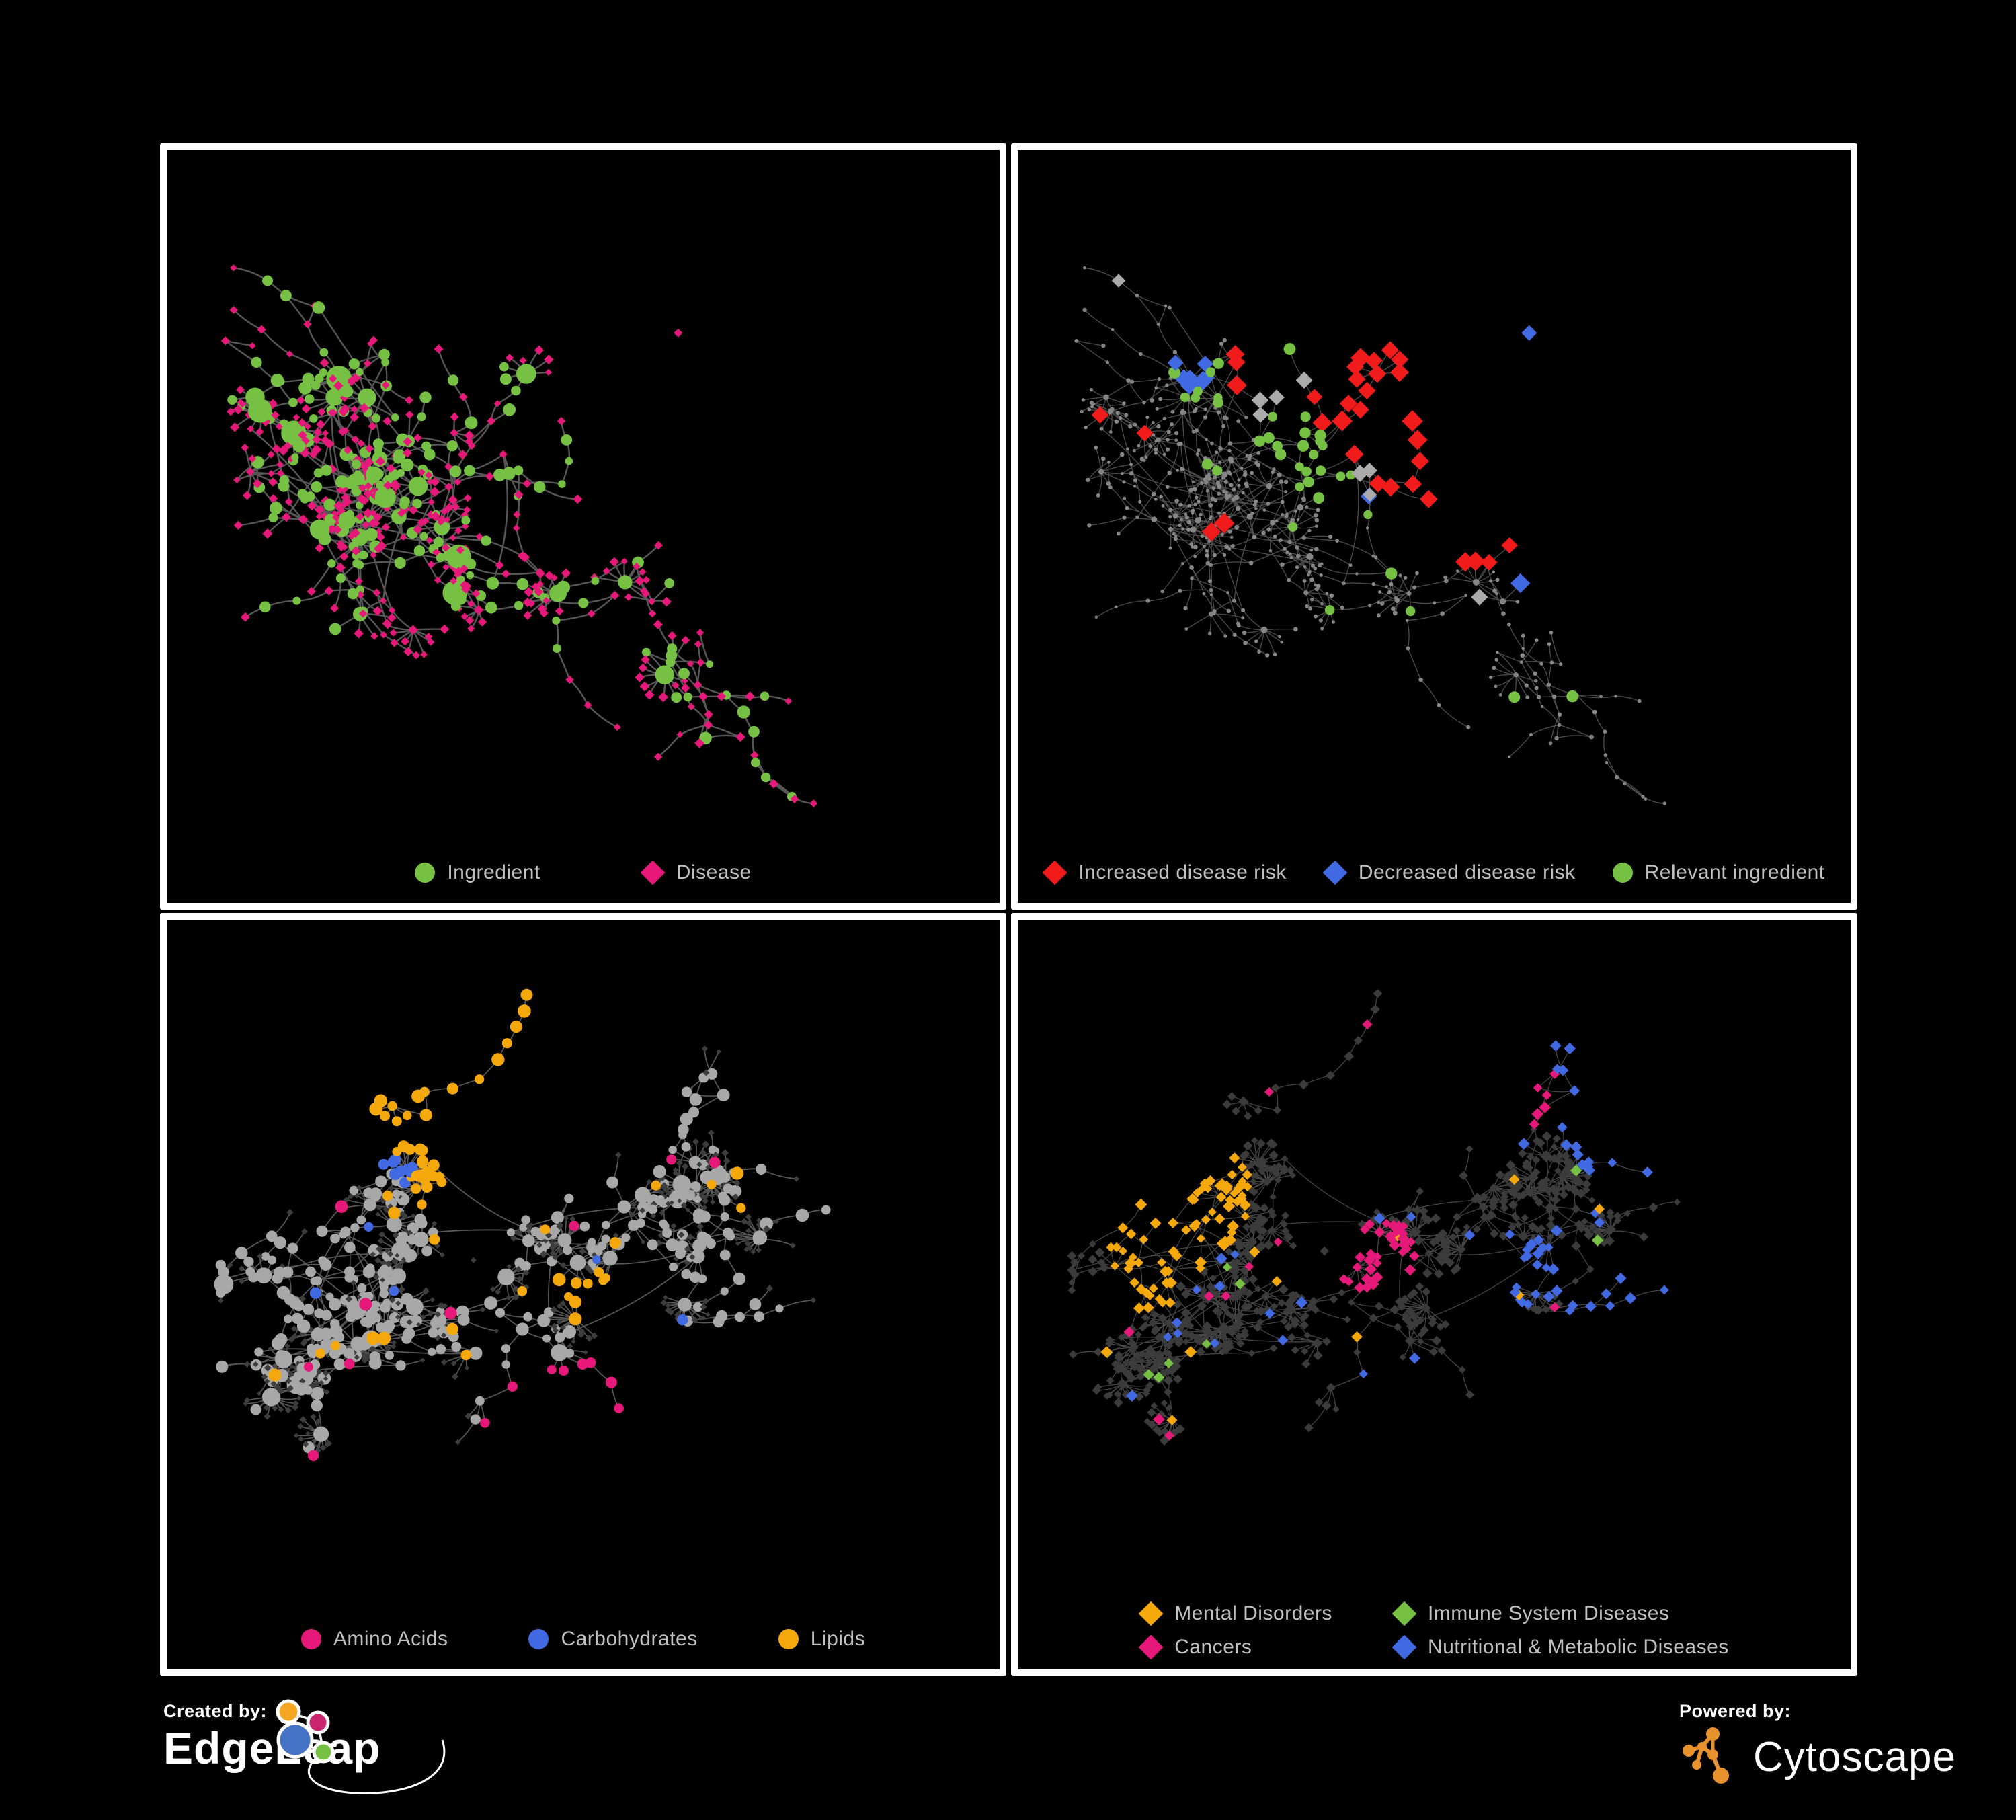 The height and width of the screenshot is (1820, 2016). I want to click on legend-label: Disease, so click(714, 872).